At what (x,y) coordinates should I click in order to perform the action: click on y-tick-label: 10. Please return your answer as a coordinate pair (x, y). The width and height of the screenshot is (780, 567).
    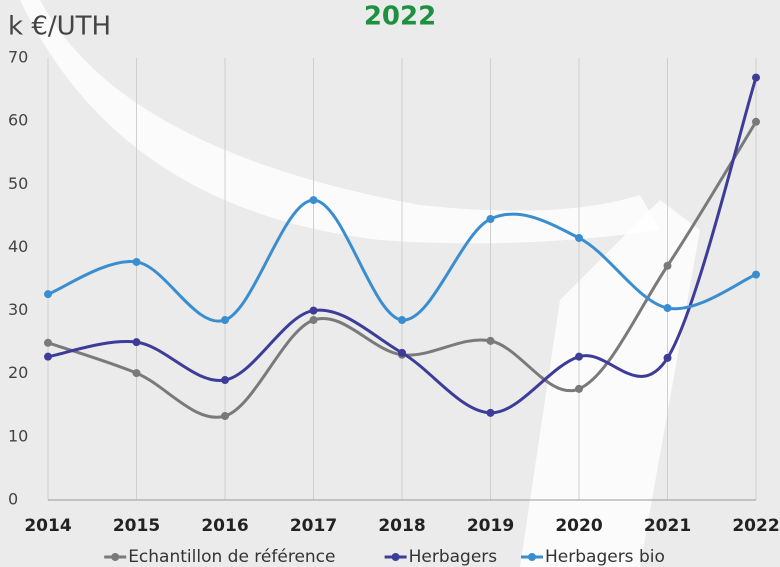
    Looking at the image, I should click on (18, 435).